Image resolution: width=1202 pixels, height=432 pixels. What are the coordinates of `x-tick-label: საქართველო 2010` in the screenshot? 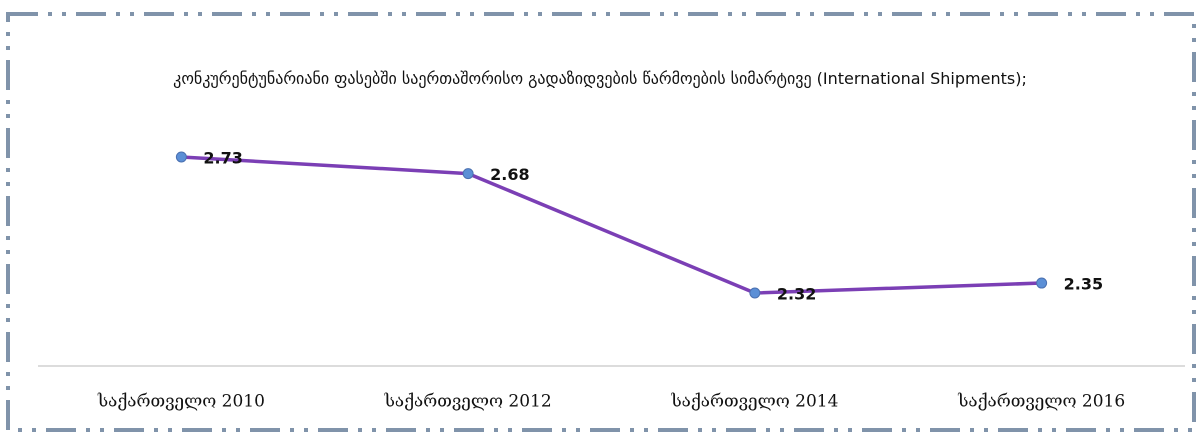 It's located at (181, 402).